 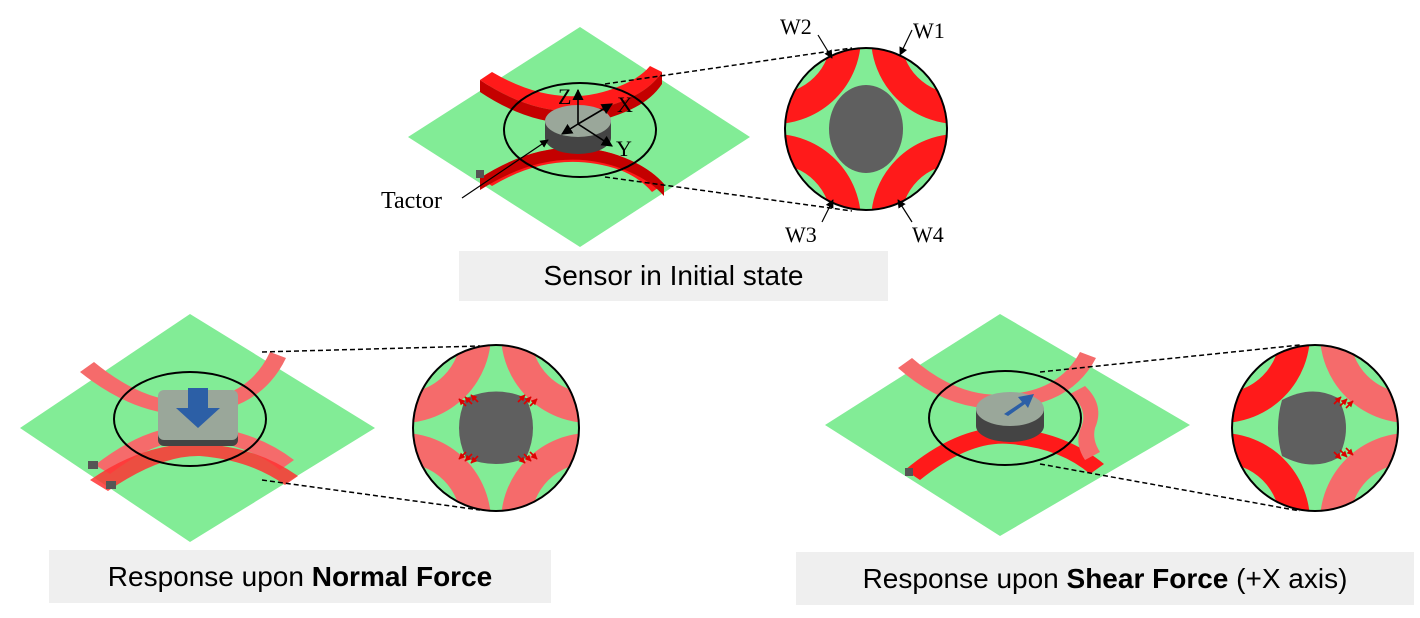 What do you see at coordinates (796, 26) in the screenshot?
I see `w2-label: W2` at bounding box center [796, 26].